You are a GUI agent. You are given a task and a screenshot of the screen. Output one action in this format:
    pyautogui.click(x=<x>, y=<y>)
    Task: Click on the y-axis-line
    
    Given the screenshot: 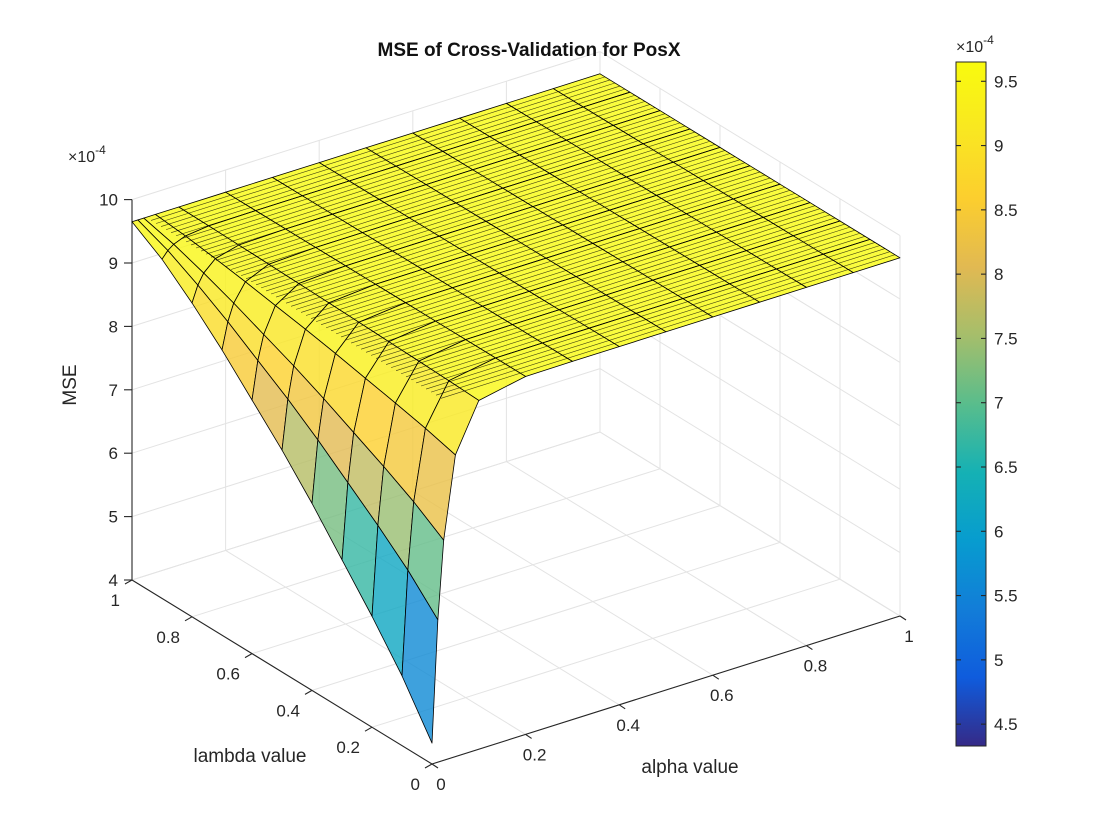 What is the action you would take?
    pyautogui.click(x=282, y=672)
    